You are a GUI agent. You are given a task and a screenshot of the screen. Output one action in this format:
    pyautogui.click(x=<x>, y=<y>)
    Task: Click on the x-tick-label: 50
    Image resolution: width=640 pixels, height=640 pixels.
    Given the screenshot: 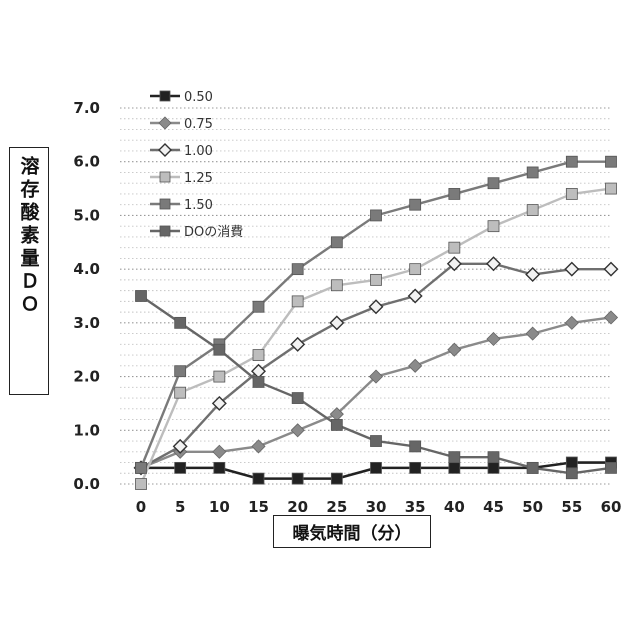 What is the action you would take?
    pyautogui.click(x=532, y=507)
    